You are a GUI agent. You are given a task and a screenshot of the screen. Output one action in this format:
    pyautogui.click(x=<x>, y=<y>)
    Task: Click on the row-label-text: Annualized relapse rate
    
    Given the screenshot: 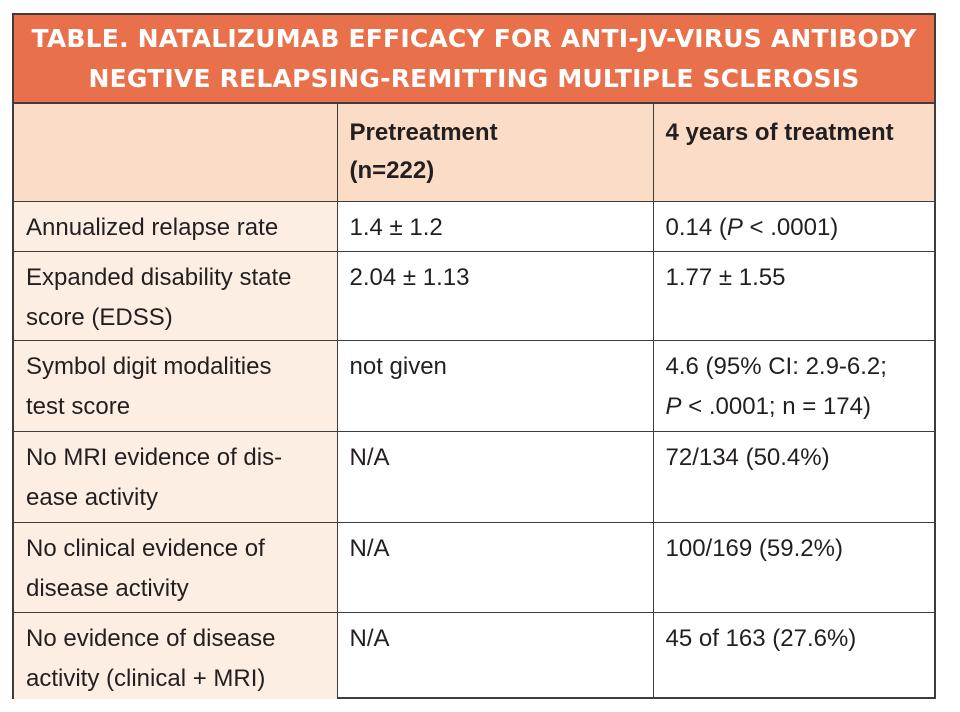 What is the action you would take?
    pyautogui.click(x=152, y=227)
    